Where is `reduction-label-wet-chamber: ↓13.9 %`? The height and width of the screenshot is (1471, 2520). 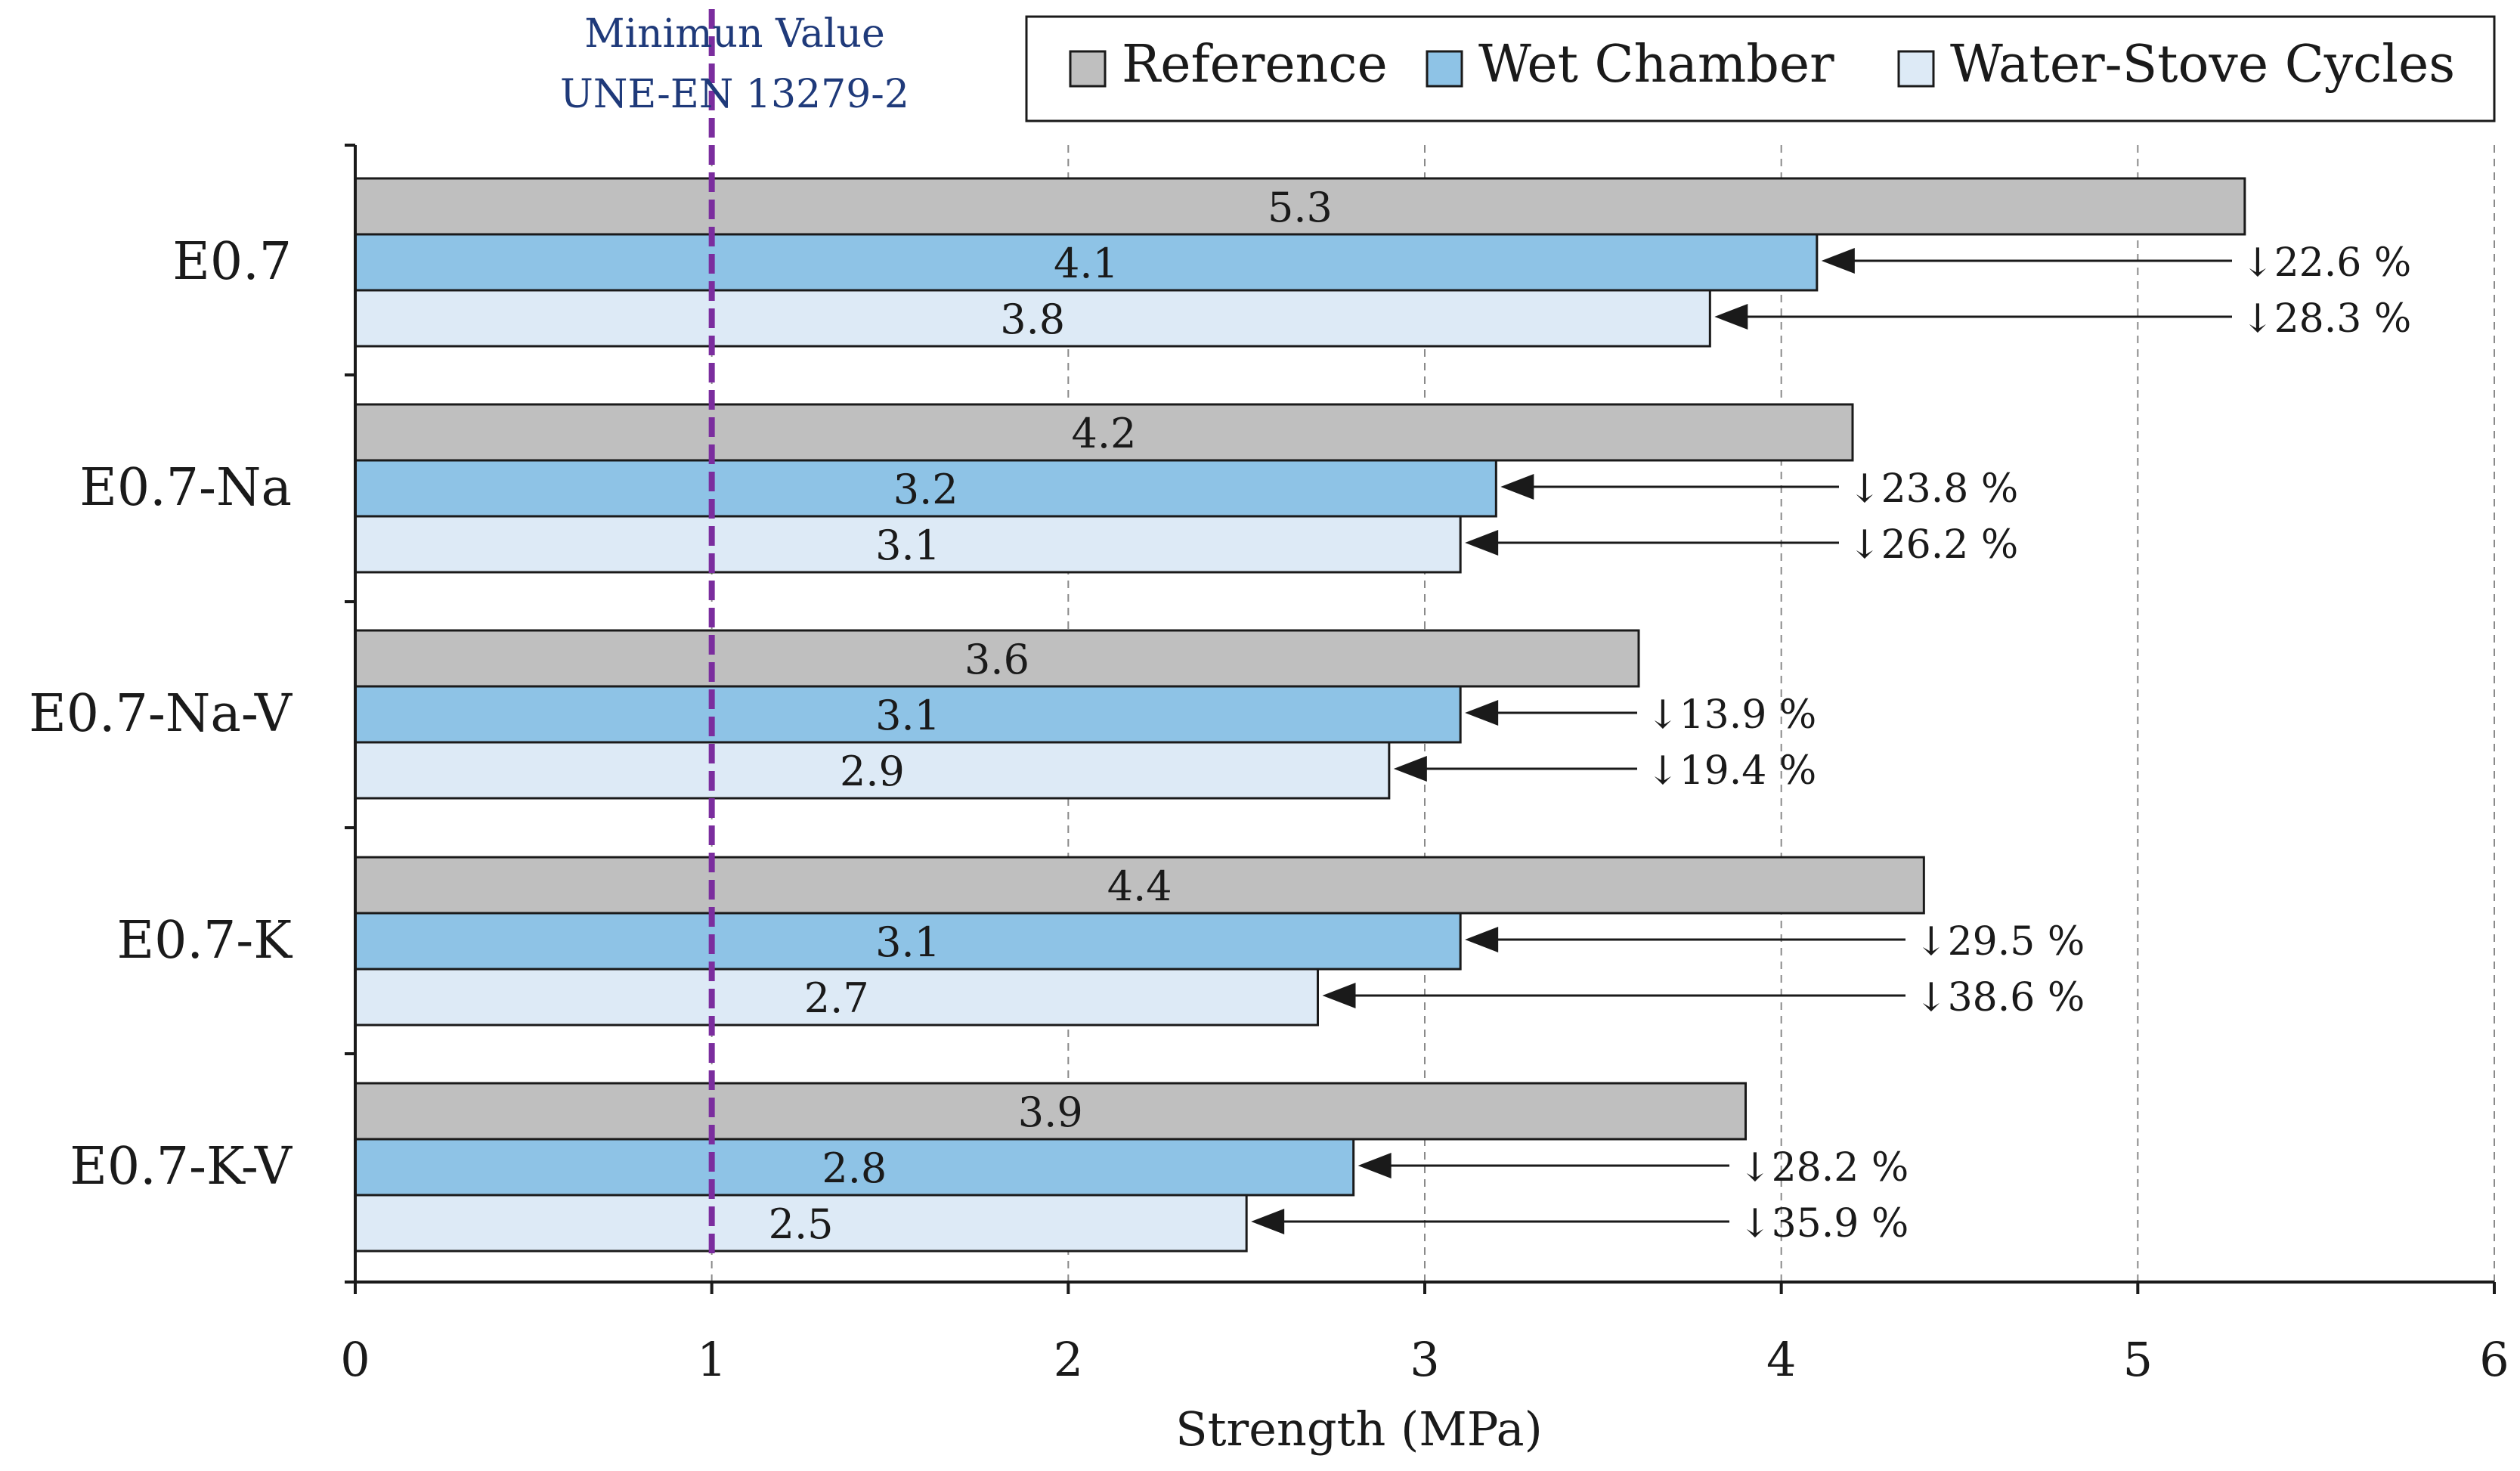 reduction-label-wet-chamber: ↓13.9 % is located at coordinates (1731, 715).